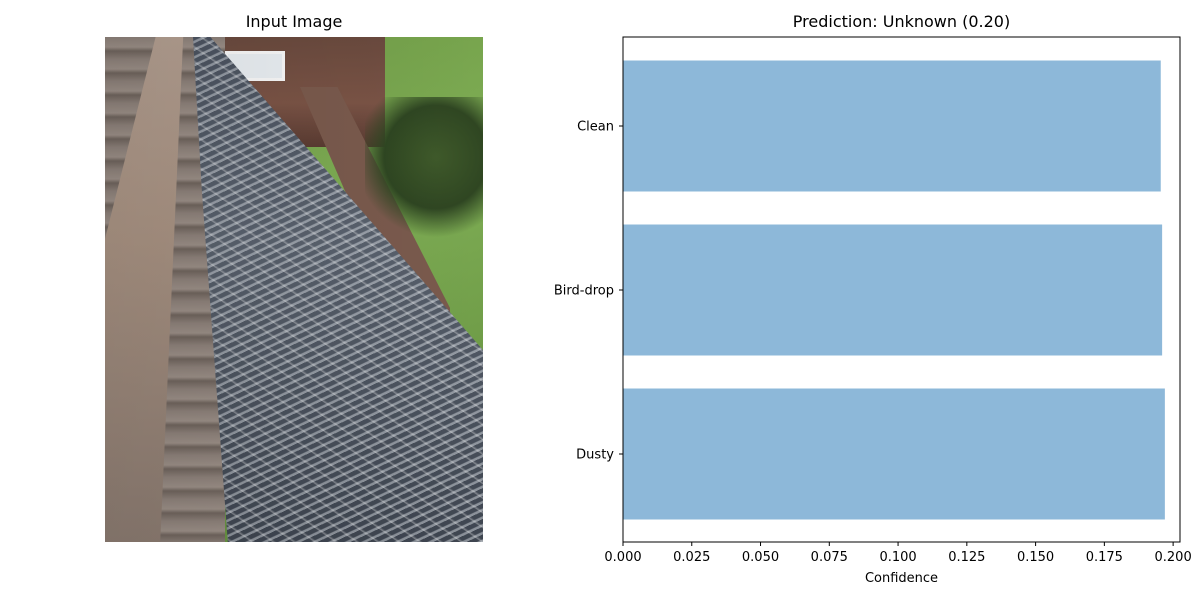 This screenshot has height=600, width=1200. Describe the element at coordinates (424, 172) in the screenshot. I see `bushes` at that location.